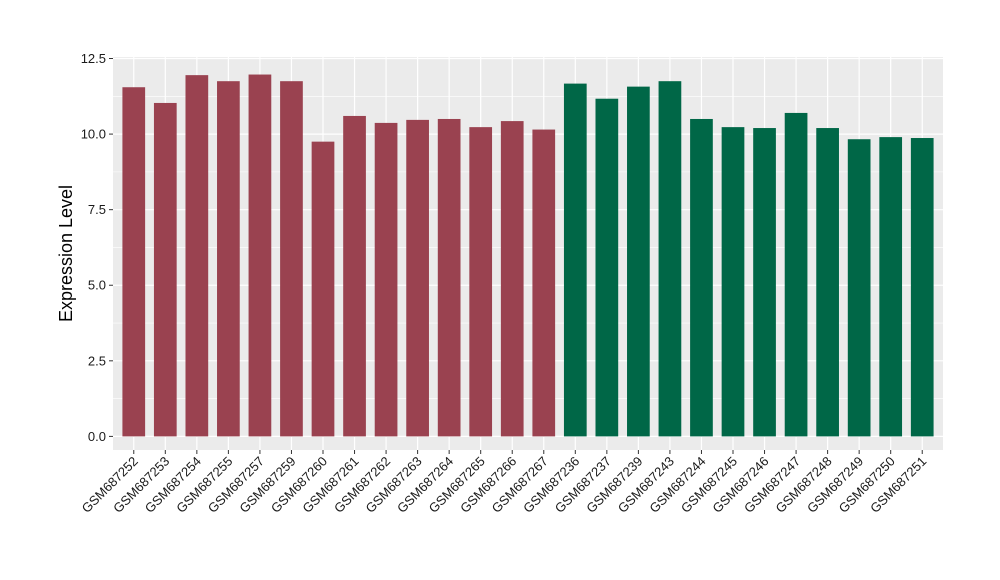  I want to click on bar-GSM687244, so click(701, 277).